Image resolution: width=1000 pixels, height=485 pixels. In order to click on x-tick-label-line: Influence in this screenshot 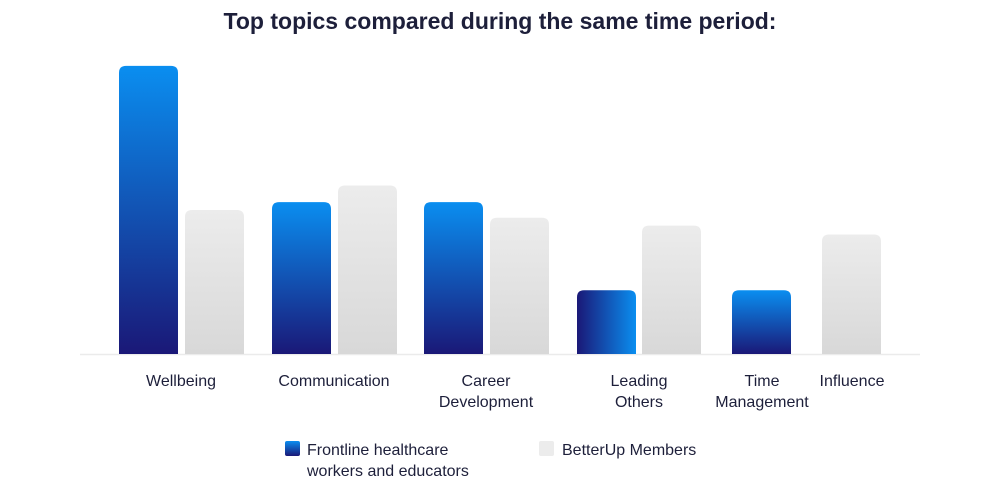, I will do `click(852, 381)`.